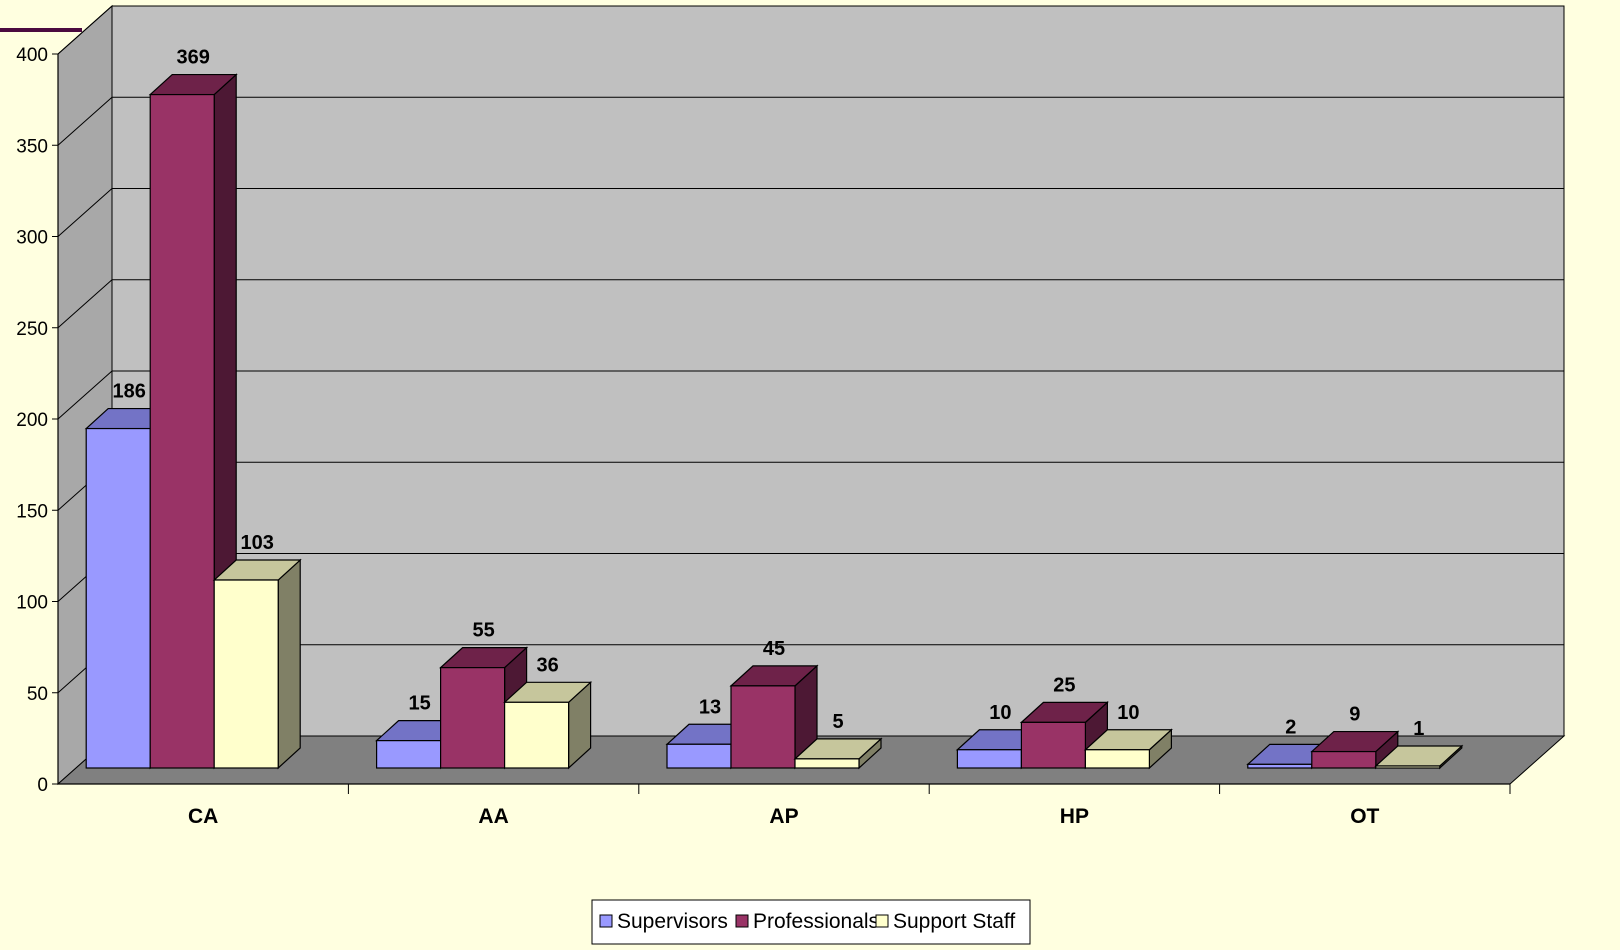  Describe the element at coordinates (837, 722) in the screenshot. I see `data-label: 5` at that location.